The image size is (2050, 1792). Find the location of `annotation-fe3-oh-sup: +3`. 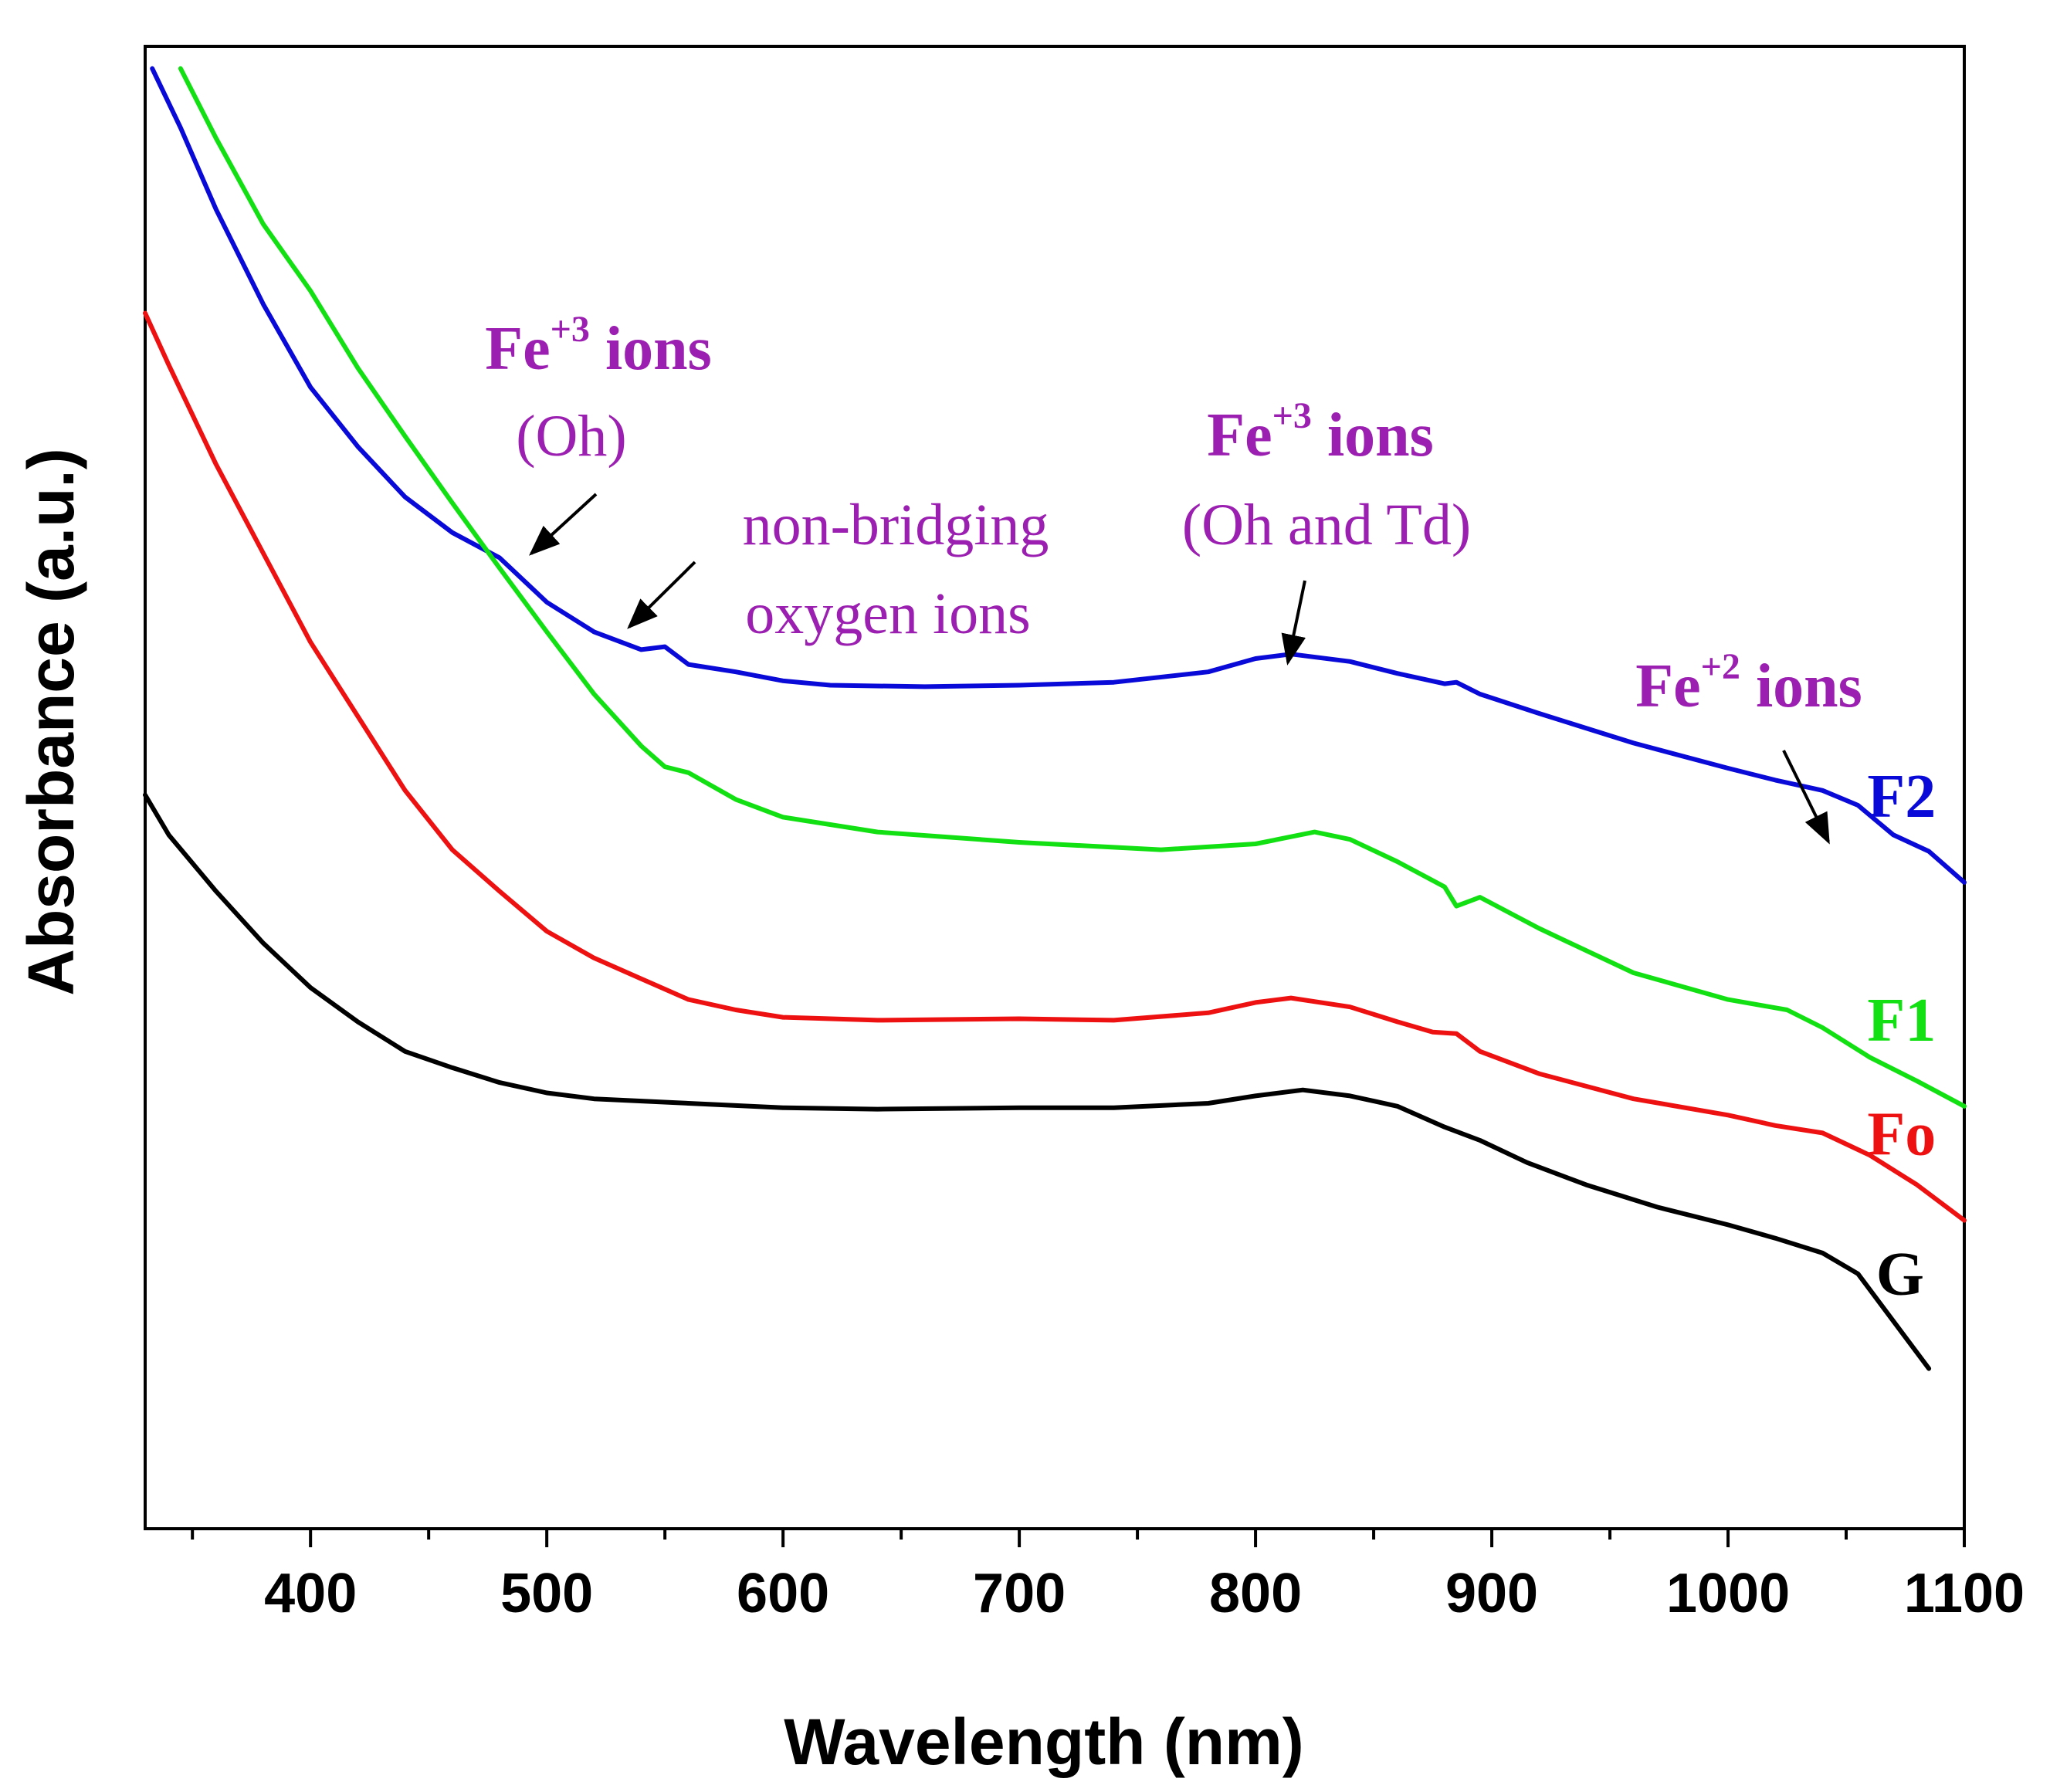

annotation-fe3-oh-sup: +3 is located at coordinates (570, 329).